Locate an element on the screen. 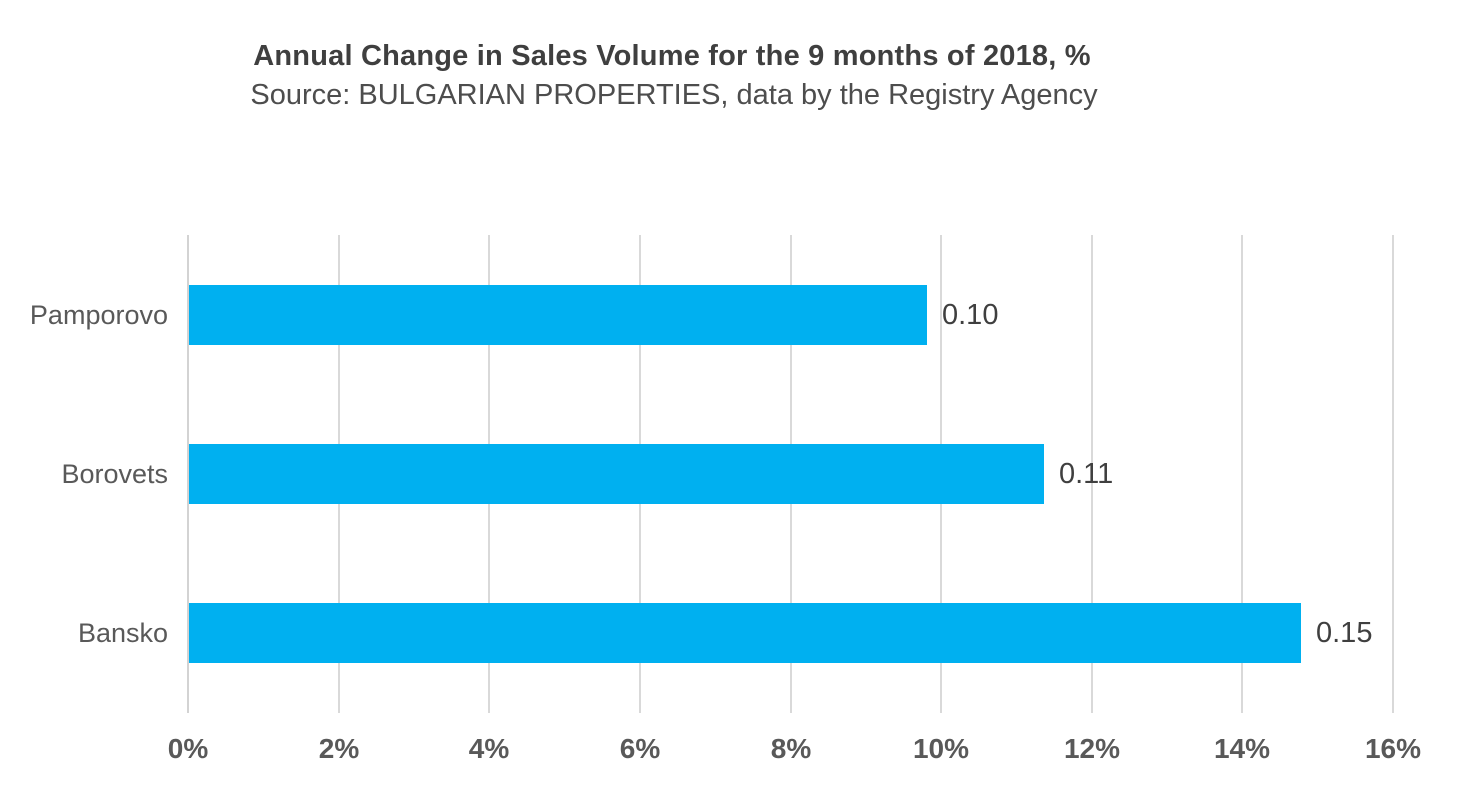  category-label-pamporovo: Pamporovo is located at coordinates (98, 315).